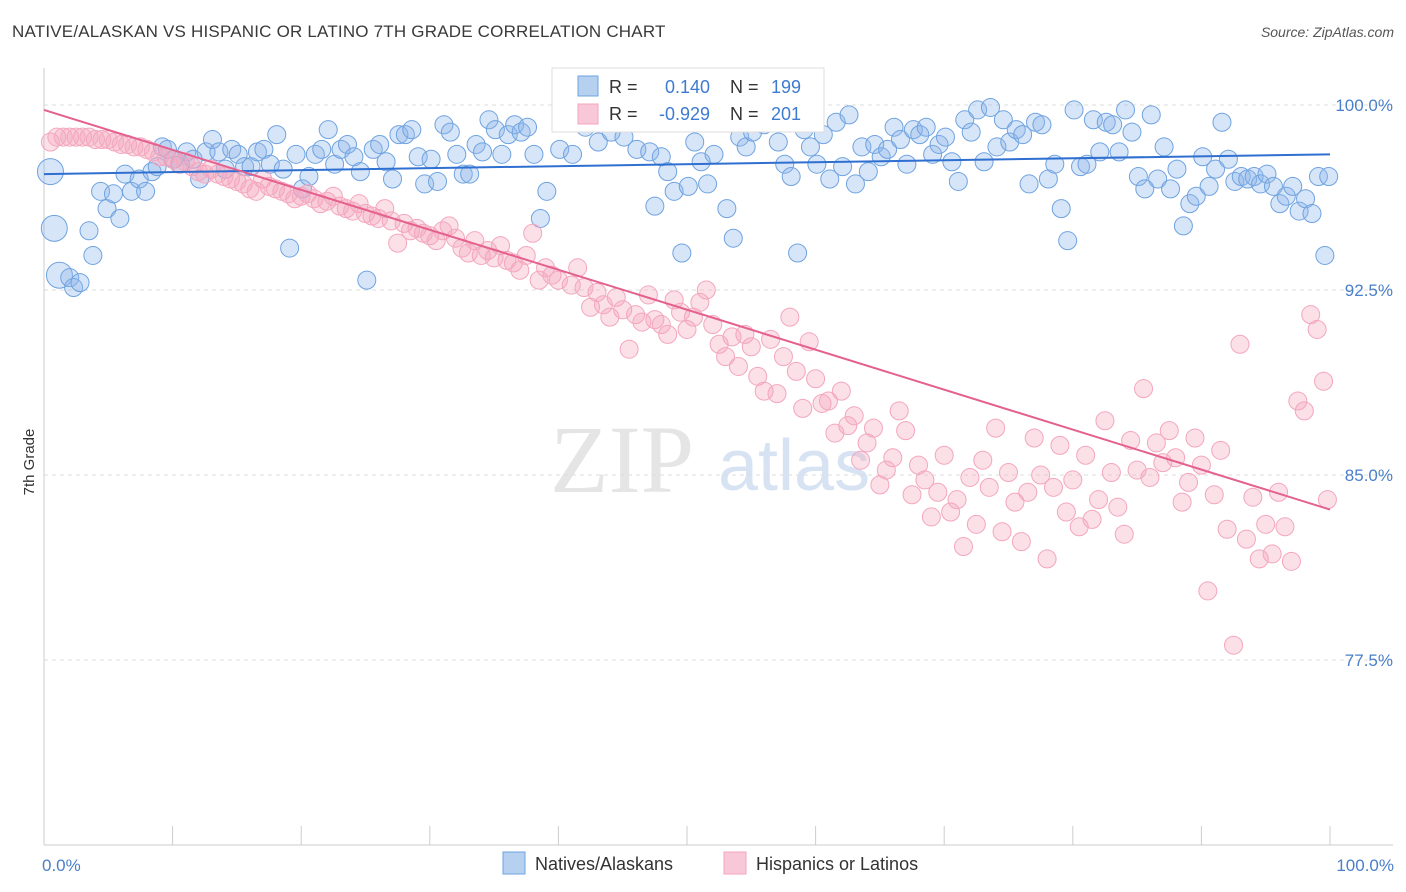 The width and height of the screenshot is (1406, 892). I want to click on watermark-zip: ZIP, so click(622, 459).